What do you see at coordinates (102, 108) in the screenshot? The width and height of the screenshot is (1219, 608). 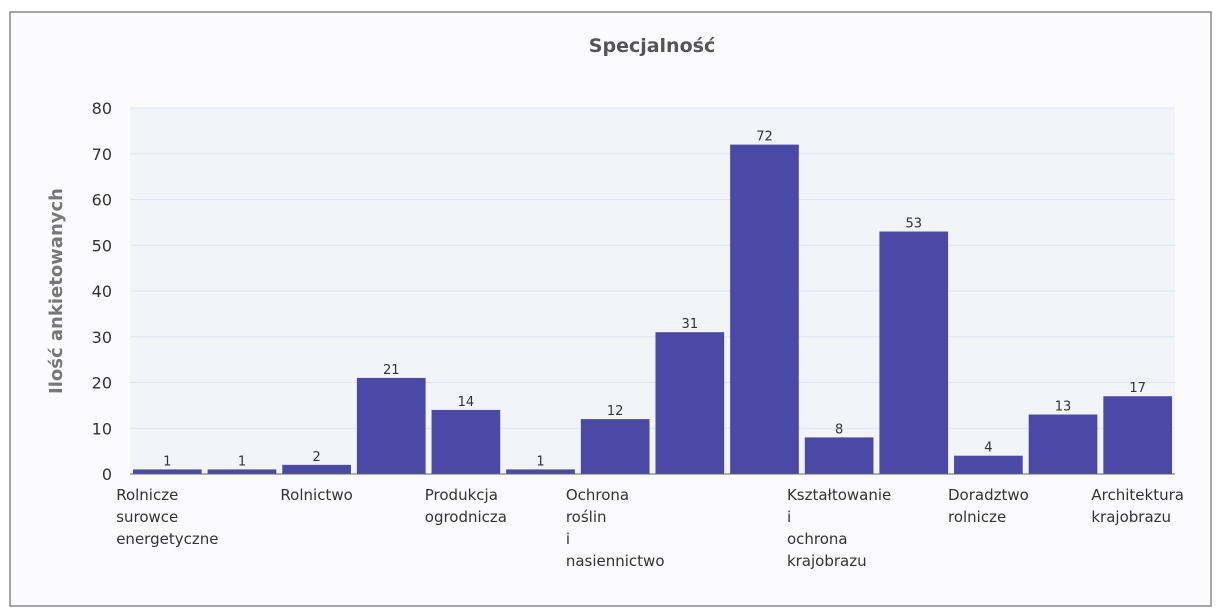 I see `y-tick-label: 80` at bounding box center [102, 108].